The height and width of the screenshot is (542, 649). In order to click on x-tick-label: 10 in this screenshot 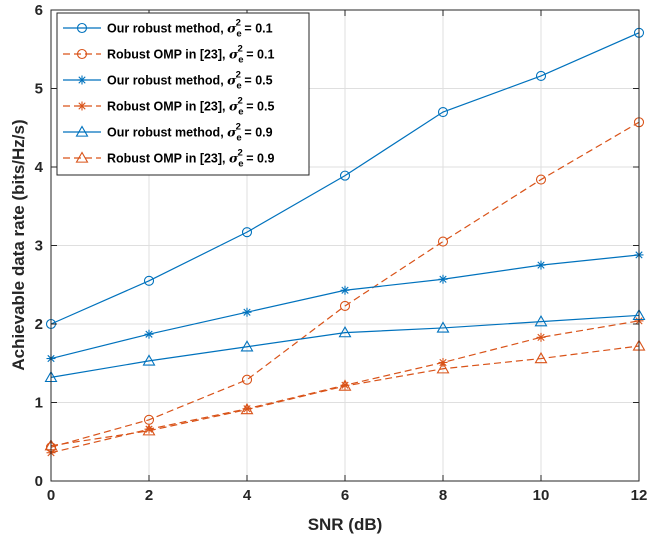, I will do `click(541, 495)`.